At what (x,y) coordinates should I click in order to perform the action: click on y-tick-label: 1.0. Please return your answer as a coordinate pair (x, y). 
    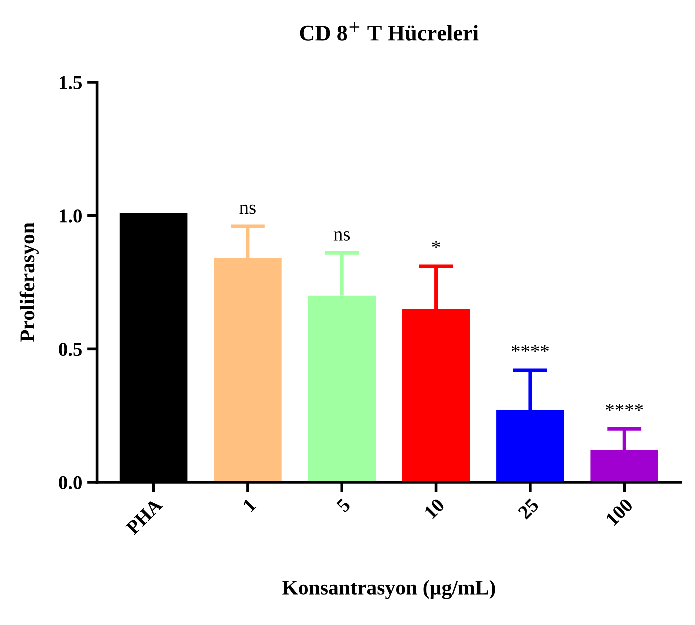
    Looking at the image, I should click on (71, 216).